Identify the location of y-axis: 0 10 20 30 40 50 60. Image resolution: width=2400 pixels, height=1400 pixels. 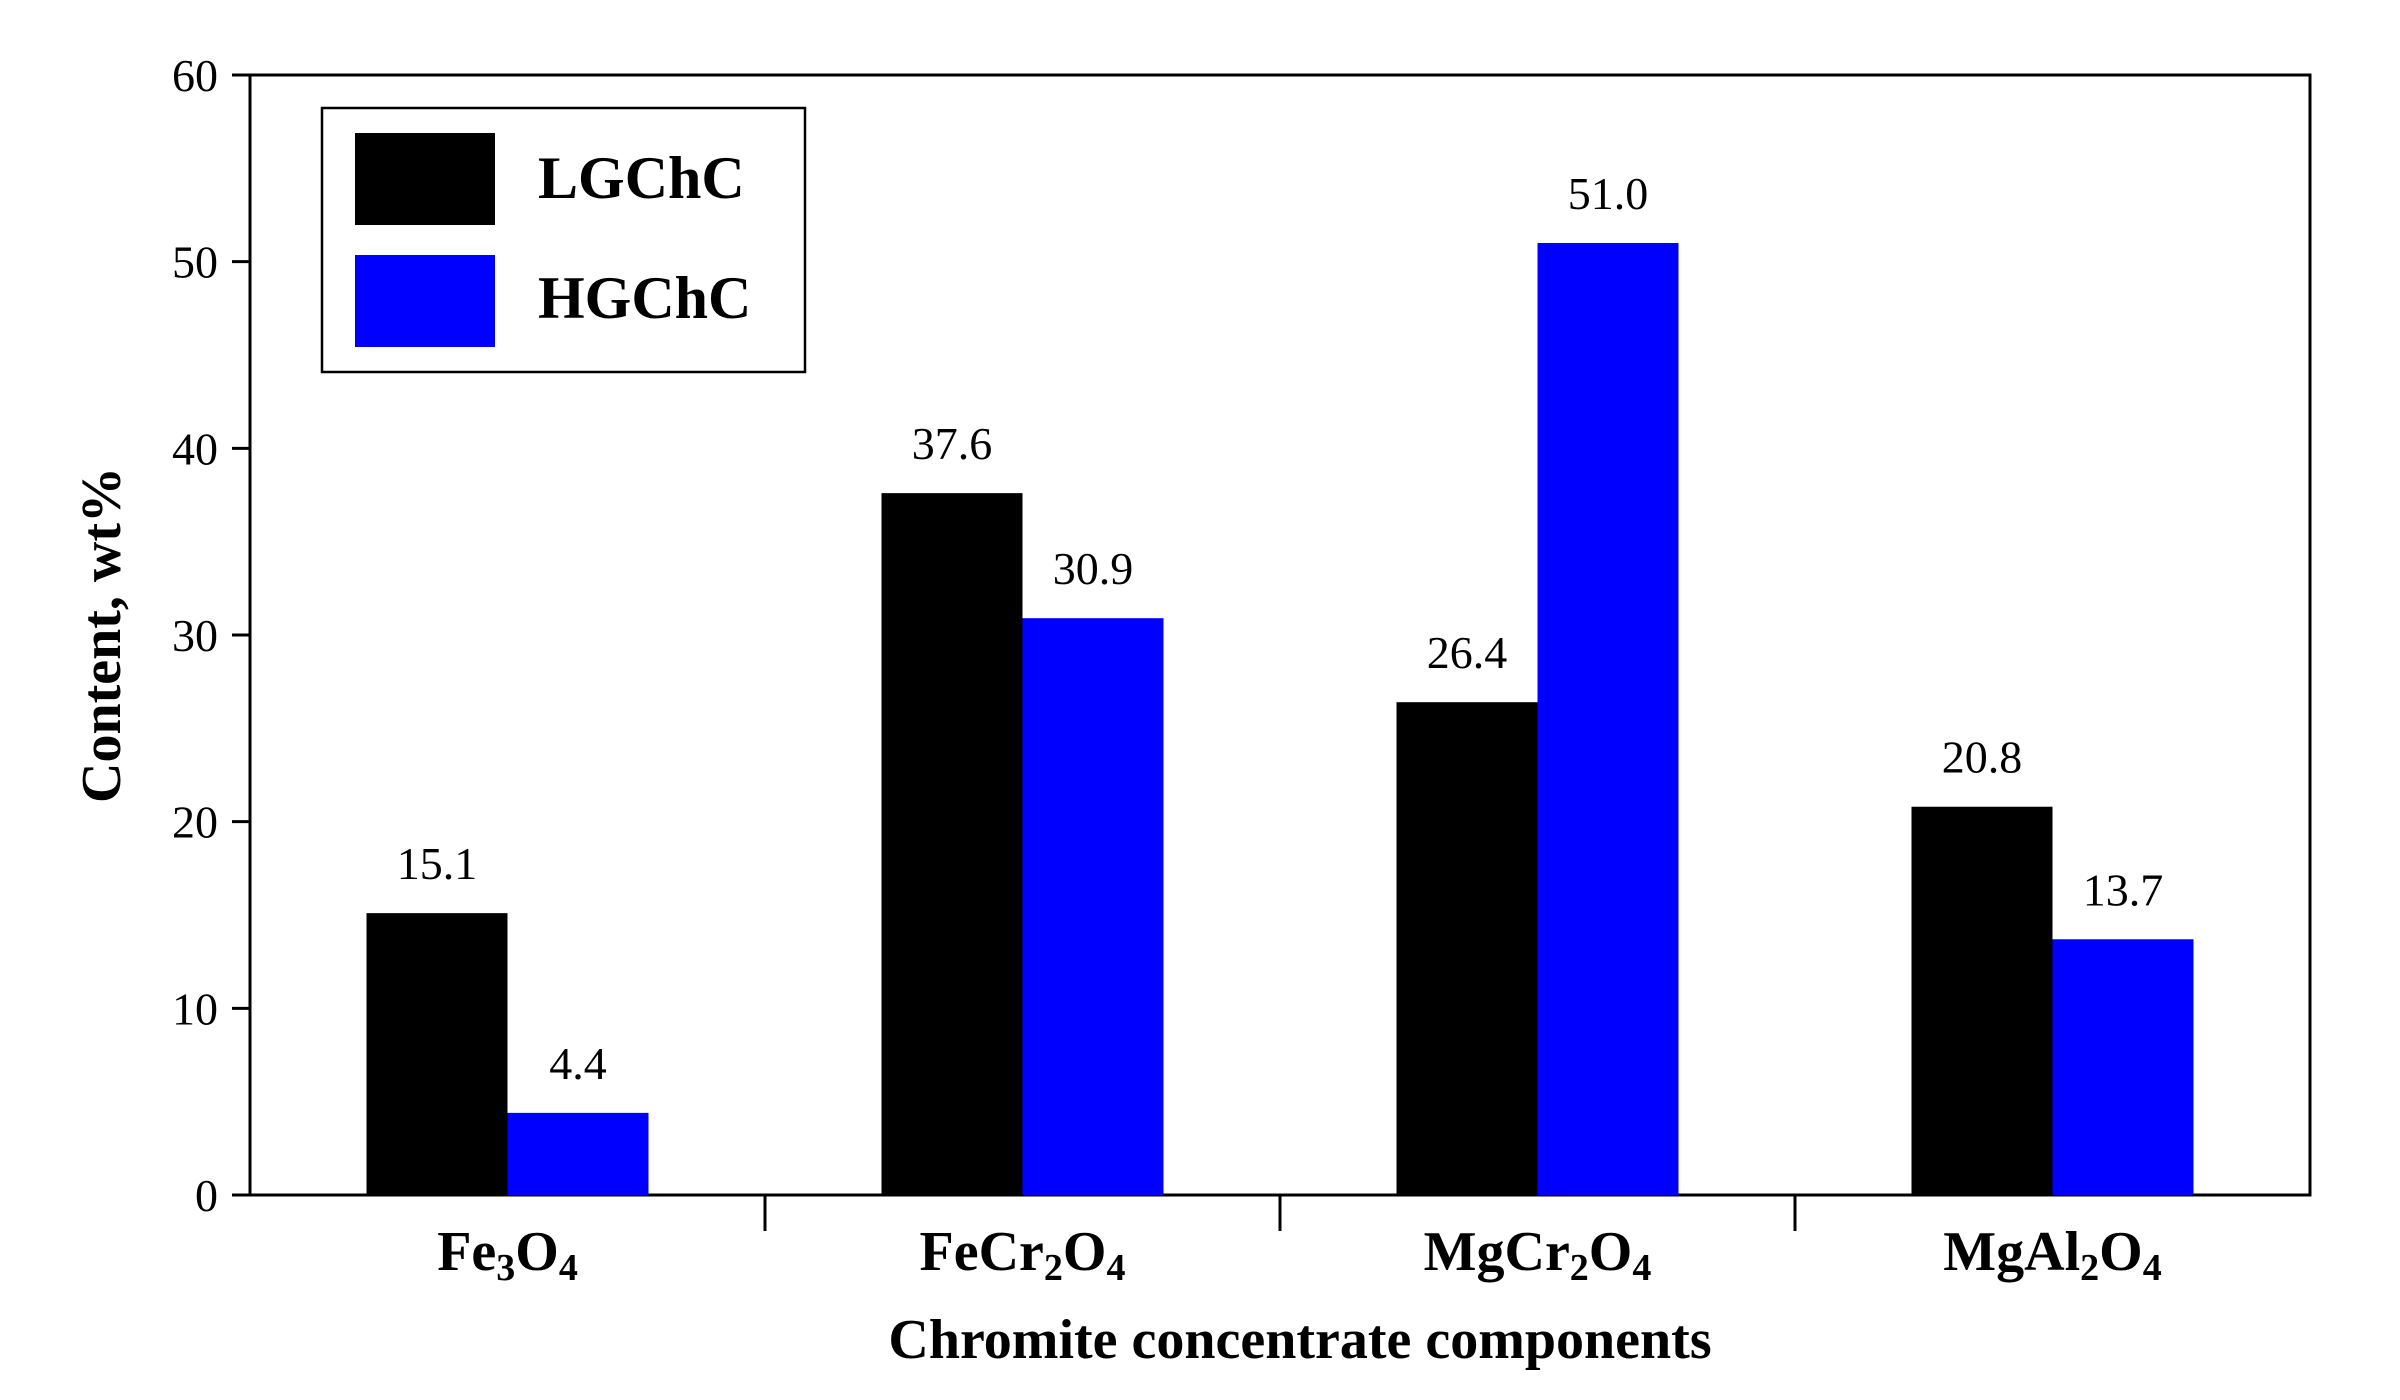
(211, 635).